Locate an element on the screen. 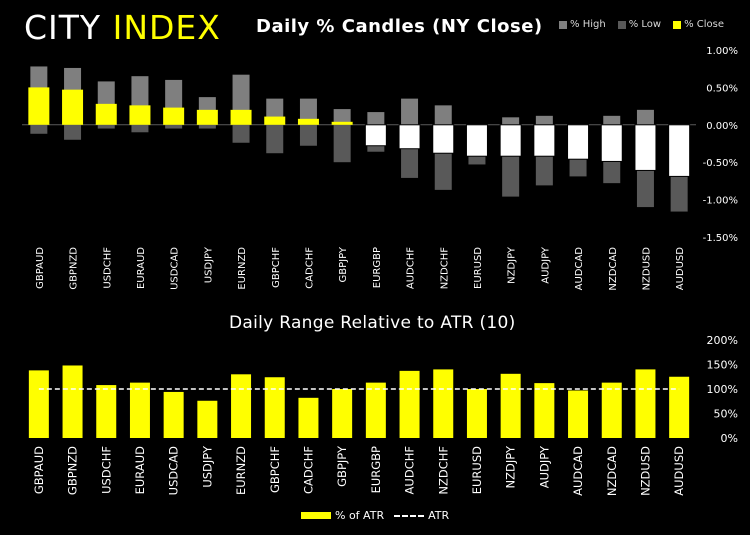  x-label-gbpchf: GBPCHF is located at coordinates (276, 267).